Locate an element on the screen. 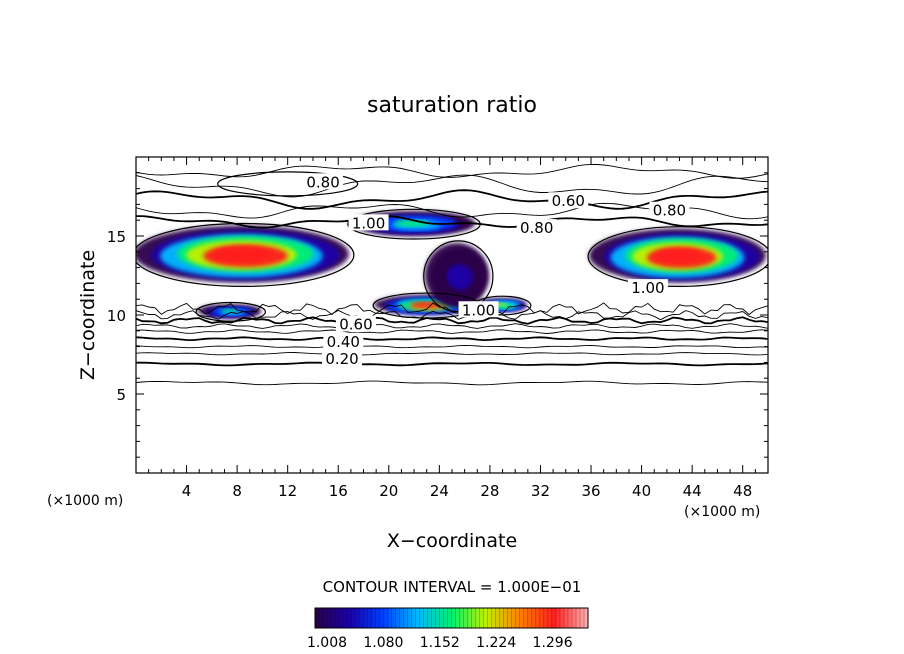 Image resolution: width=904 pixels, height=654 pixels. chart-title: saturation ratio is located at coordinates (452, 105).